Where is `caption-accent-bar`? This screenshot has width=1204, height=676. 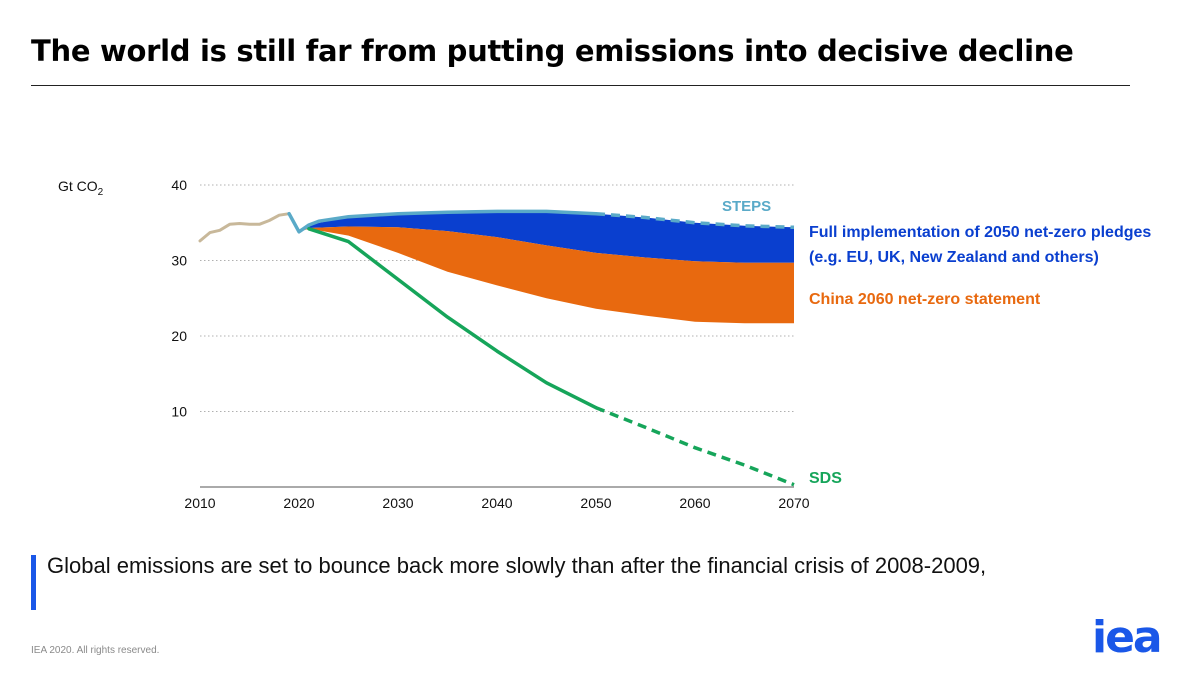
caption-accent-bar is located at coordinates (33, 582).